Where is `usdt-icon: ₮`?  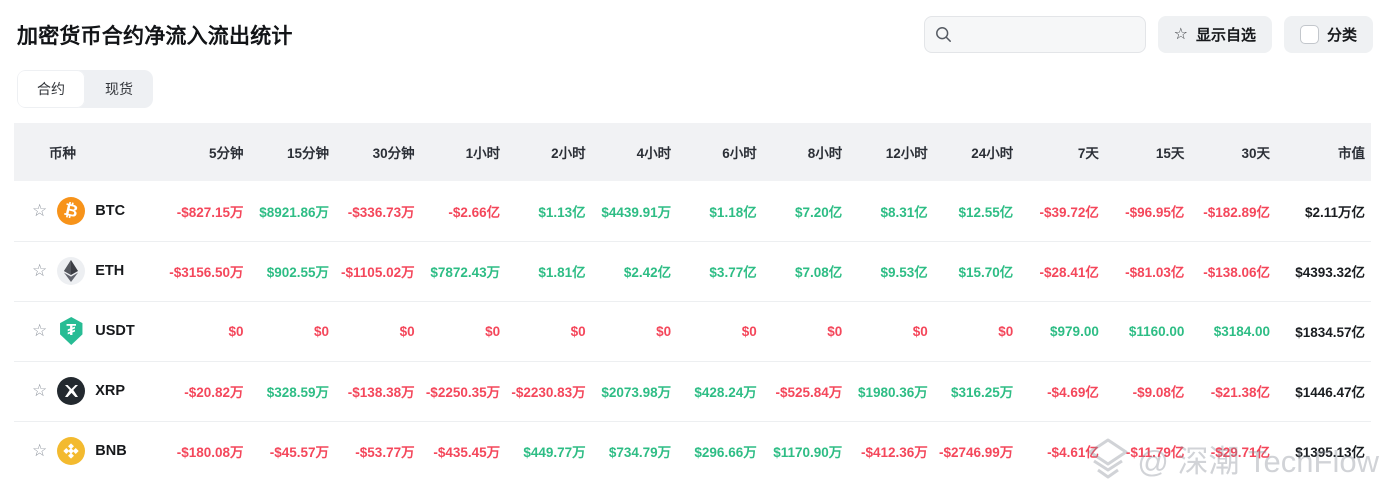 usdt-icon: ₮ is located at coordinates (71, 331).